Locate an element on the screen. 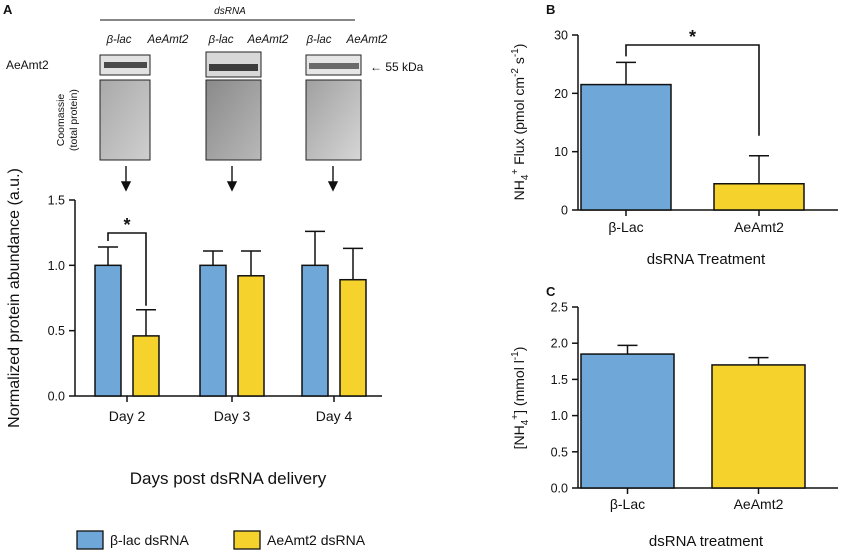 This screenshot has height=553, width=851. legend-swatch-blac is located at coordinates (90, 540).